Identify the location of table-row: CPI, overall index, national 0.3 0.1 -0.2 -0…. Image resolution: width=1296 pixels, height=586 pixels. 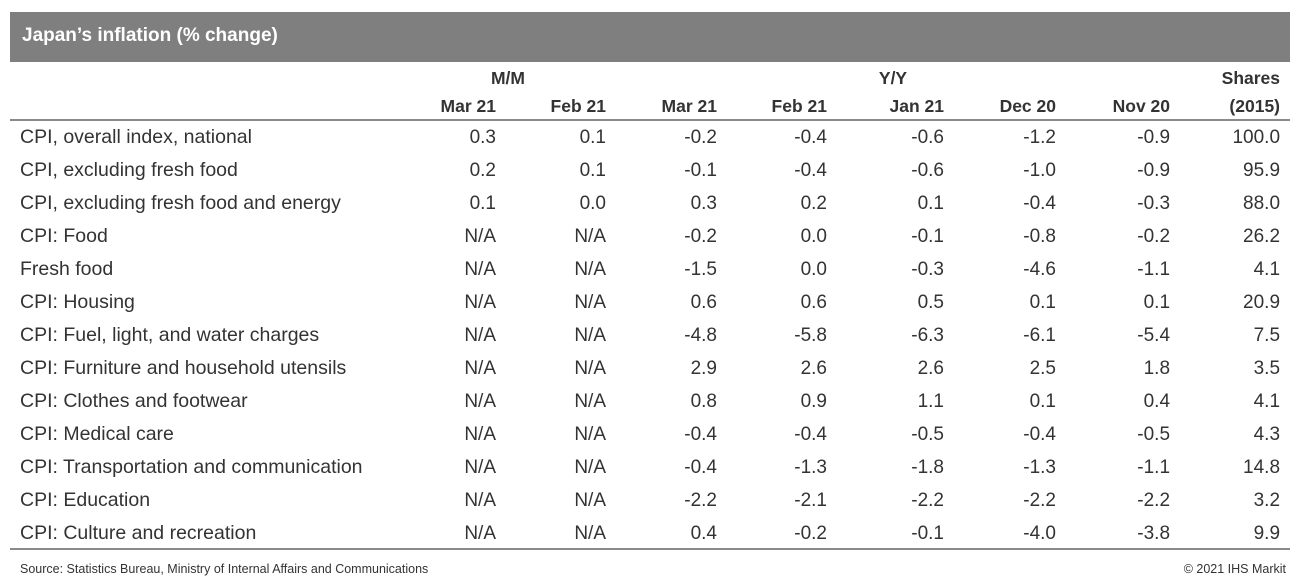
(650, 137).